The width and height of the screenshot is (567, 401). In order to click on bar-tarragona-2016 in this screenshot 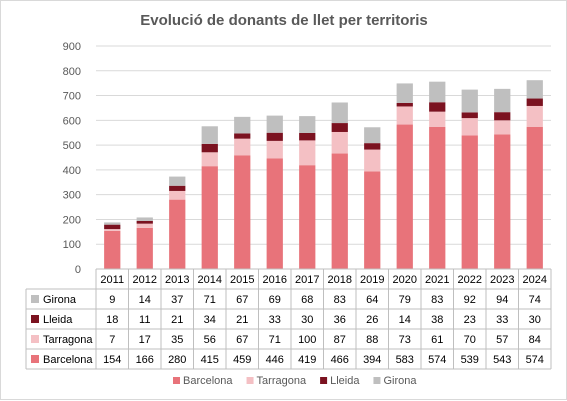, I will do `click(274, 149)`.